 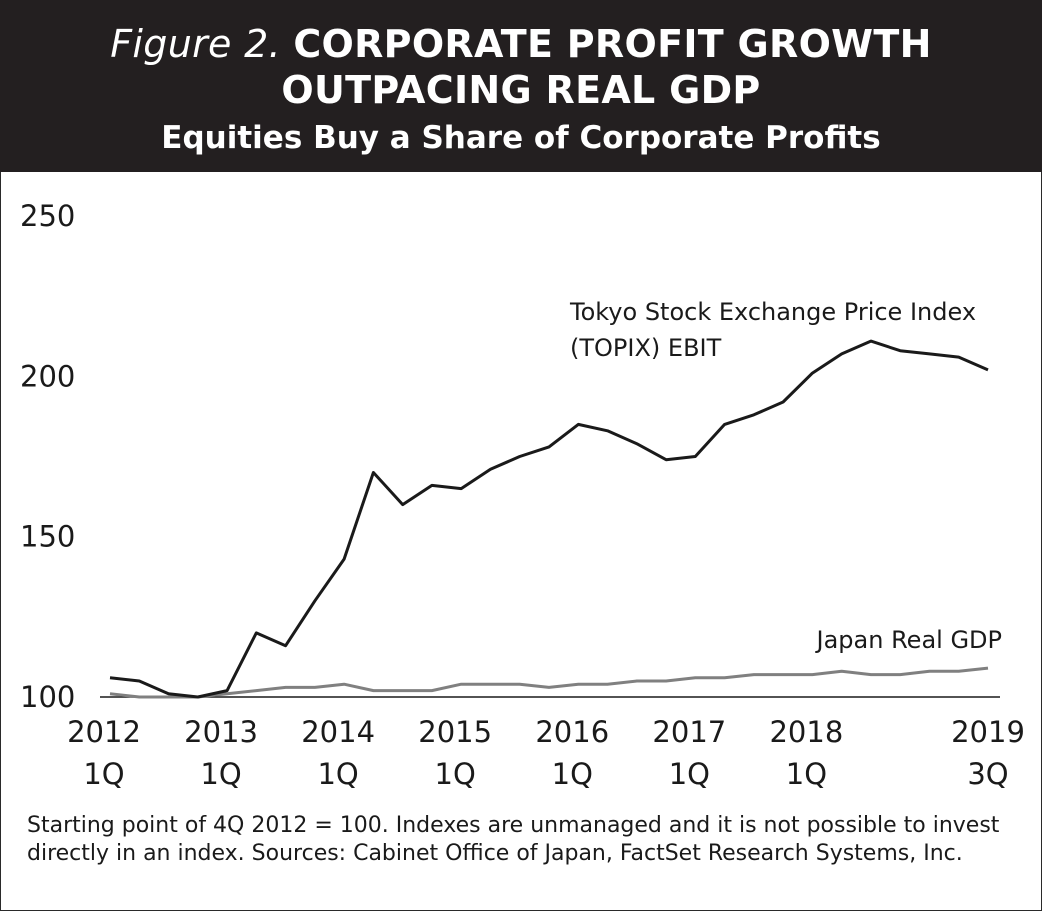 What do you see at coordinates (987, 774) in the screenshot?
I see `x-tick-quarter: 3Q` at bounding box center [987, 774].